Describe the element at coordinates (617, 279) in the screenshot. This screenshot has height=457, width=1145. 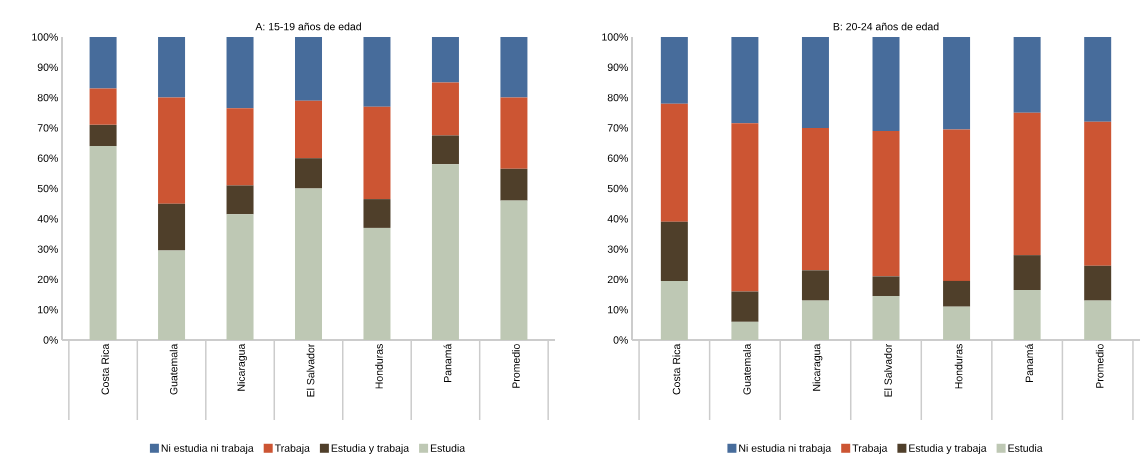
I see `y-tick-label: 20%` at that location.